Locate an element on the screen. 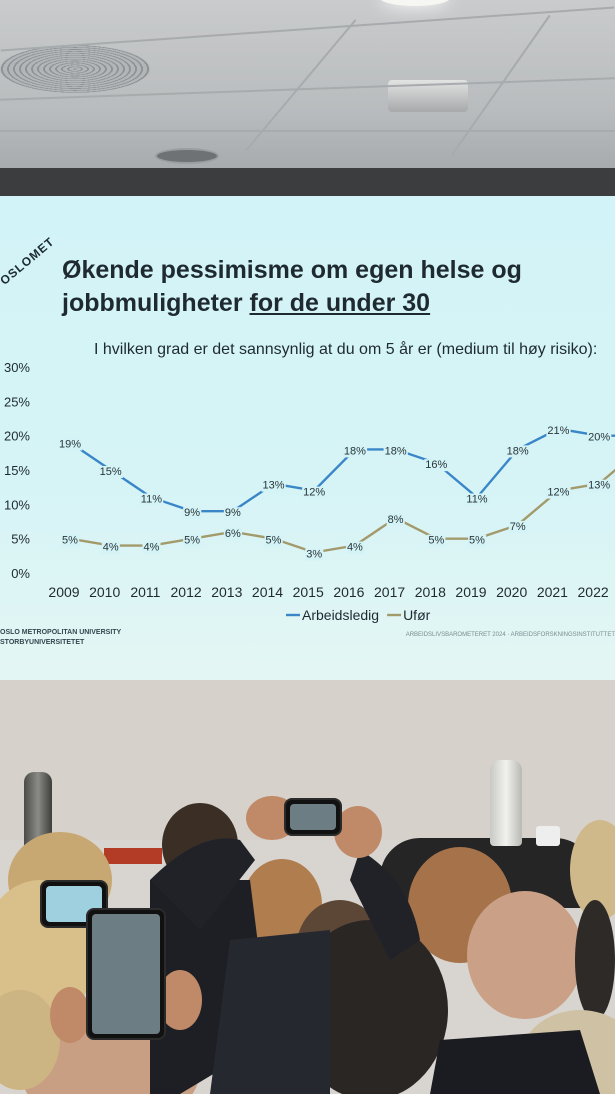 The image size is (615, 1094). data-label: 20% is located at coordinates (599, 438).